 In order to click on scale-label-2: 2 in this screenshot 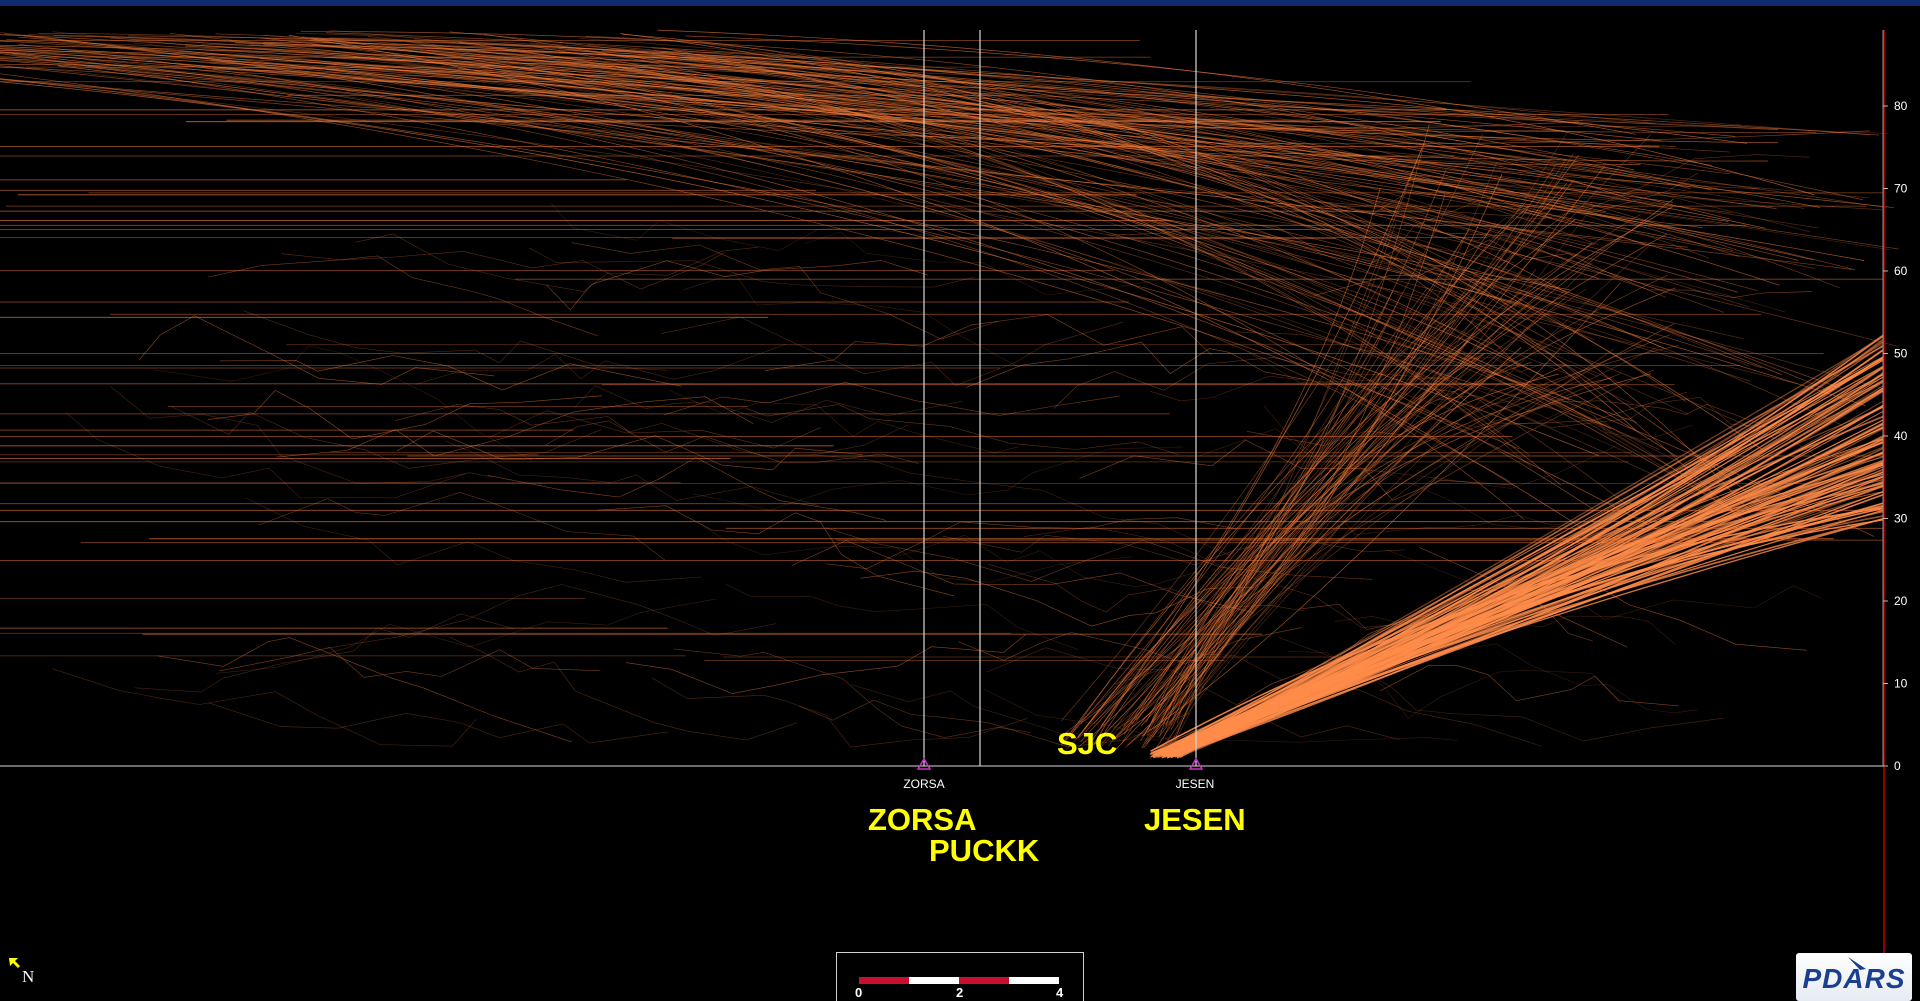, I will do `click(960, 992)`.